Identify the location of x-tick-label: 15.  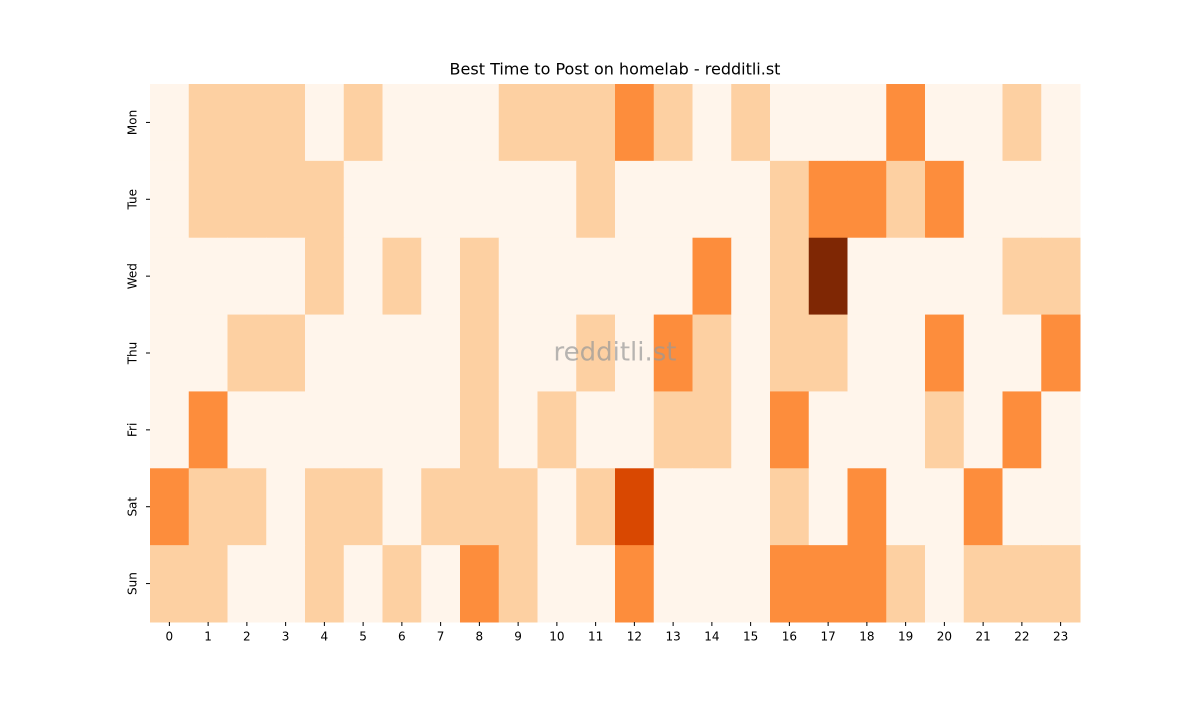
(750, 637).